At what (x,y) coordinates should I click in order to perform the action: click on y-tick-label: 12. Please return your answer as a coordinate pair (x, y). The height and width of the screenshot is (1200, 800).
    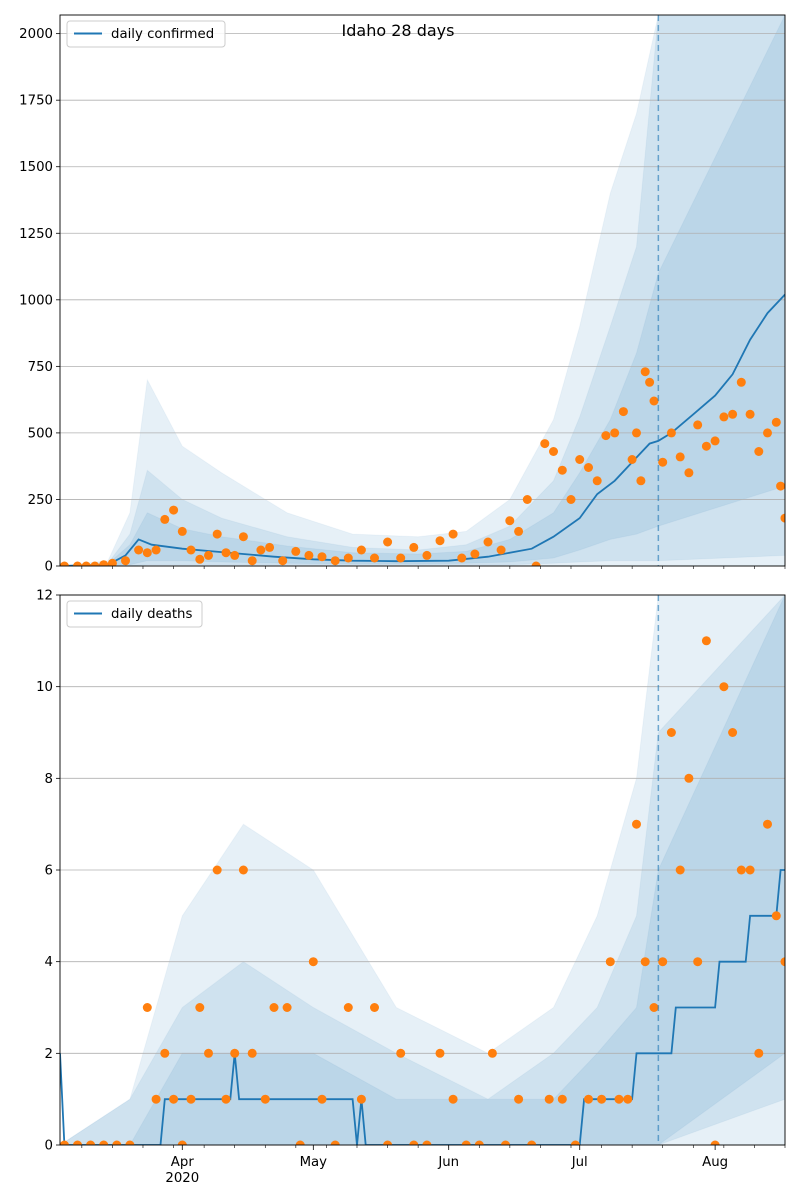
    Looking at the image, I should click on (44, 596).